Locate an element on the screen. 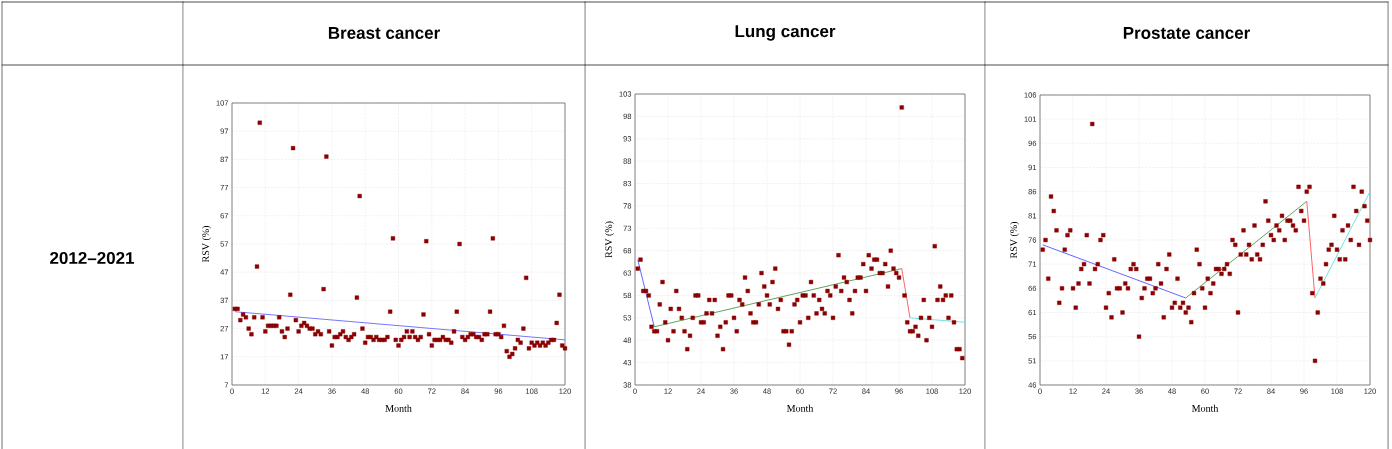  chart-title: Prostate cancer is located at coordinates (1186, 32).